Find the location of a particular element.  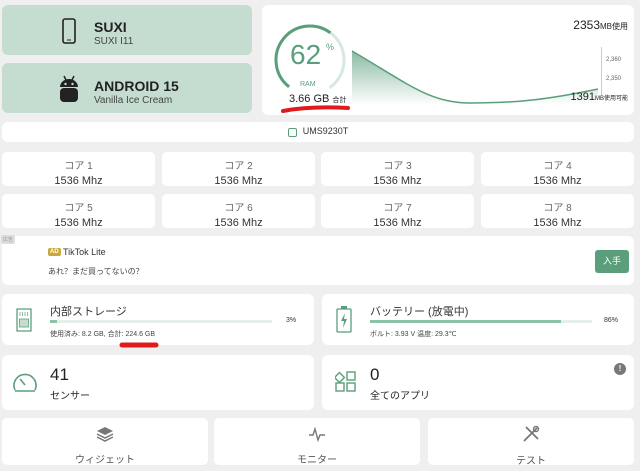

storage-card: 内部ストレージ 3% 使用済み: 8.2 GB, 合計: 224.6 GB is located at coordinates (158, 319).